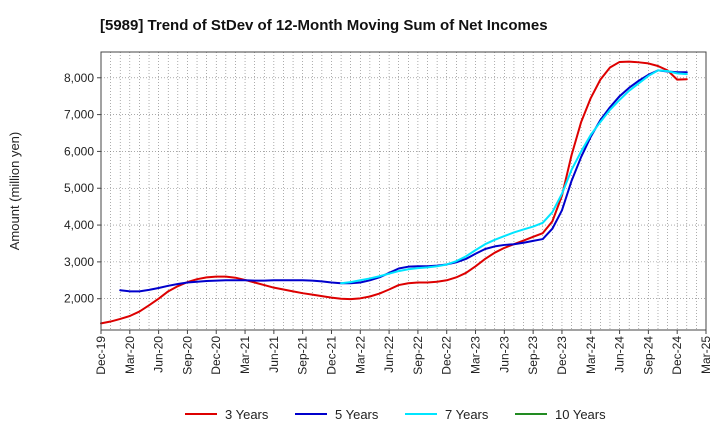 Image resolution: width=720 pixels, height=440 pixels. What do you see at coordinates (79, 299) in the screenshot?
I see `y-tick-label: 2,000` at bounding box center [79, 299].